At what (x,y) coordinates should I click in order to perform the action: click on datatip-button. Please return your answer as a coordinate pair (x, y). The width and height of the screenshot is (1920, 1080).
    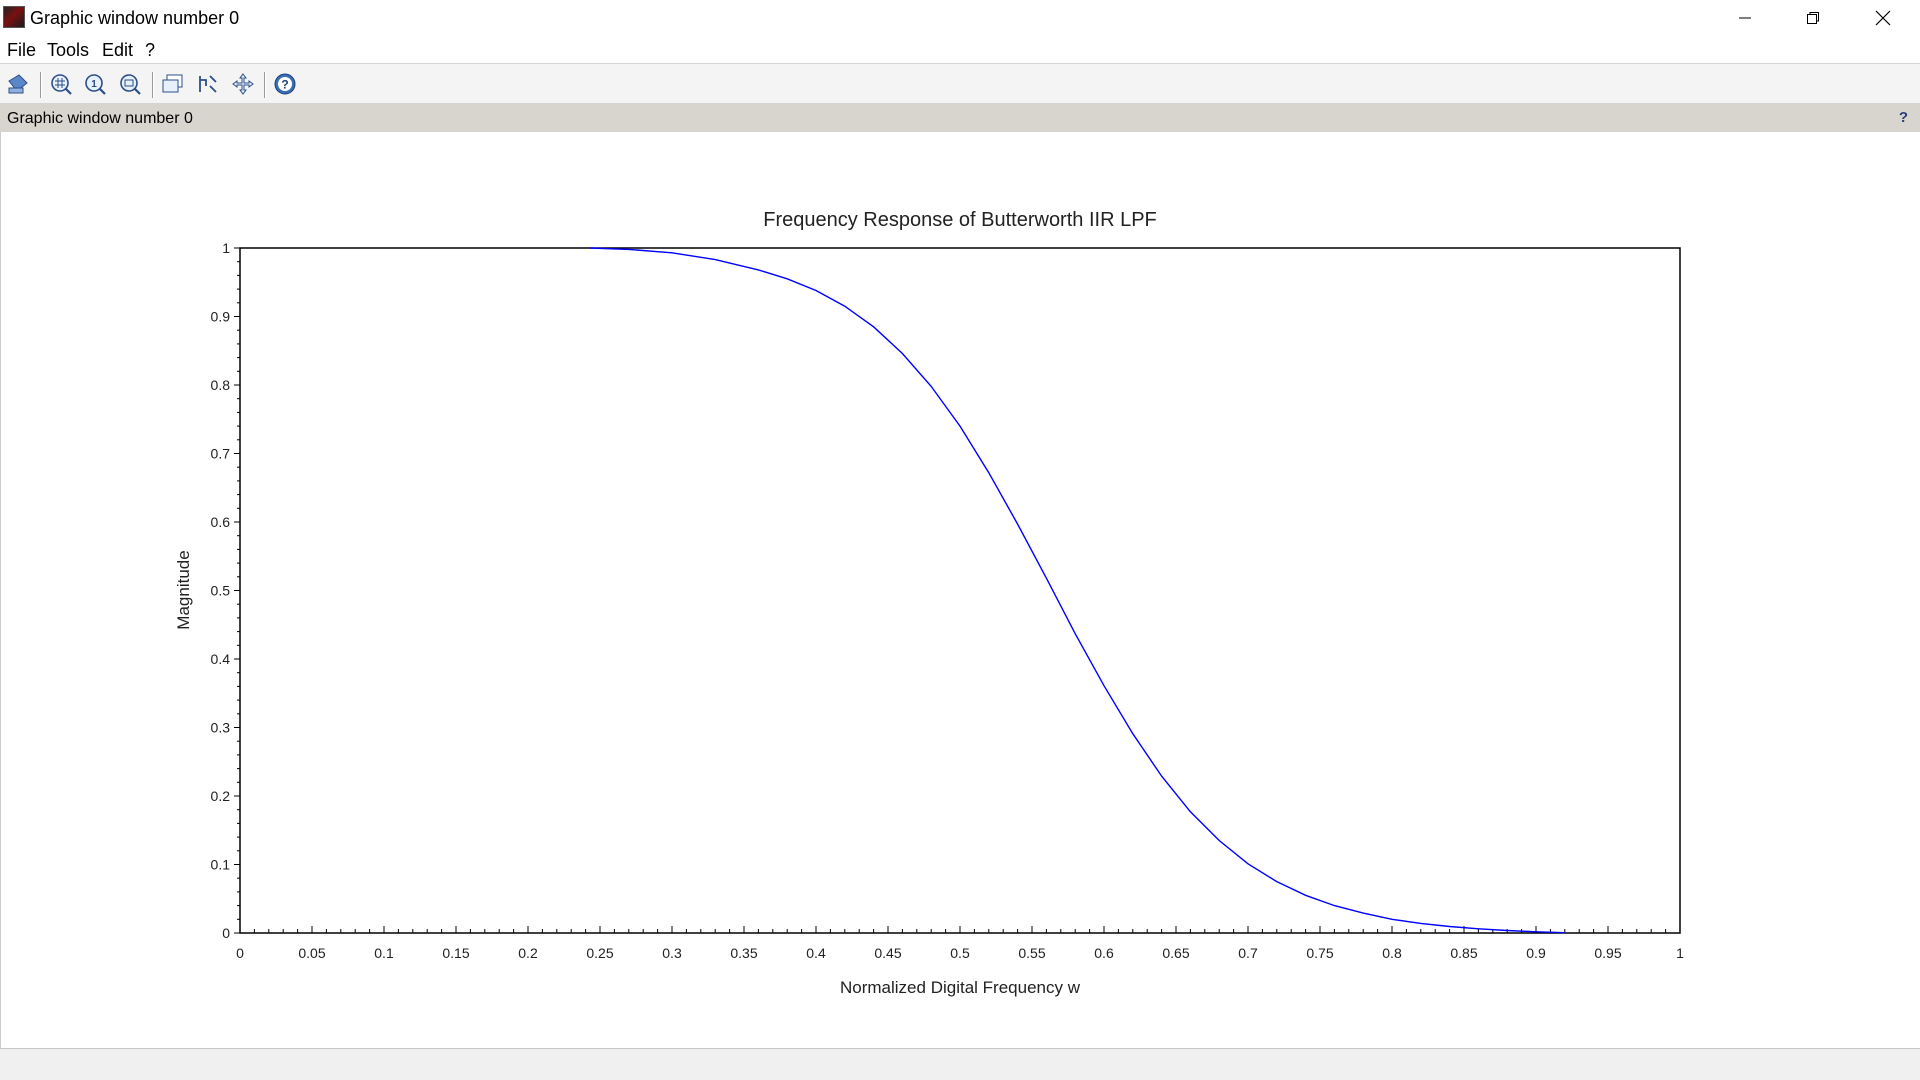
    Looking at the image, I should click on (18, 84).